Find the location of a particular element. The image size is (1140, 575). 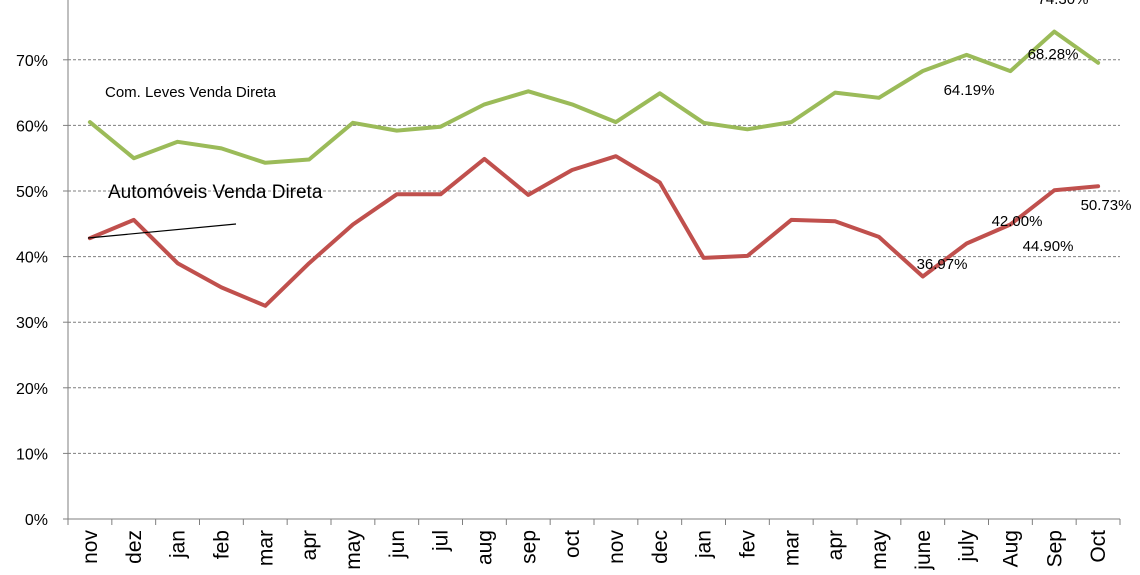

x-tick-label: june is located at coordinates (923, 550).